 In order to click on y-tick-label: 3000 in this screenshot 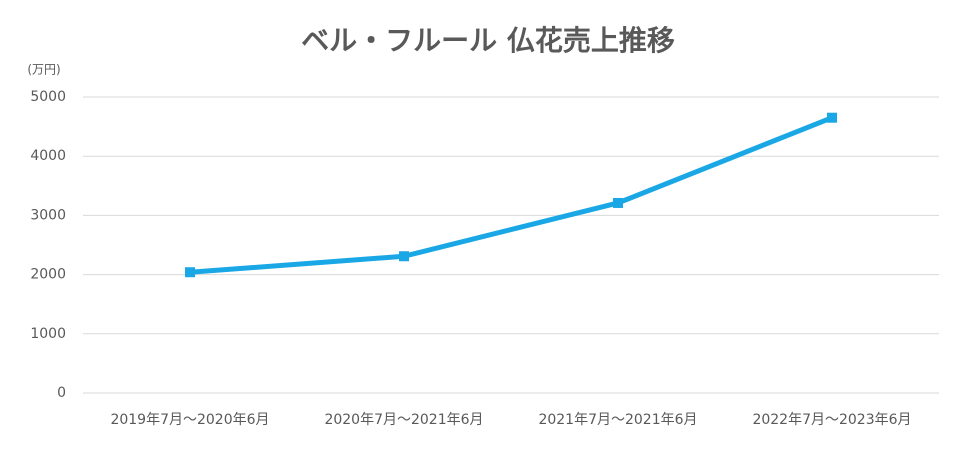, I will do `click(48, 215)`.